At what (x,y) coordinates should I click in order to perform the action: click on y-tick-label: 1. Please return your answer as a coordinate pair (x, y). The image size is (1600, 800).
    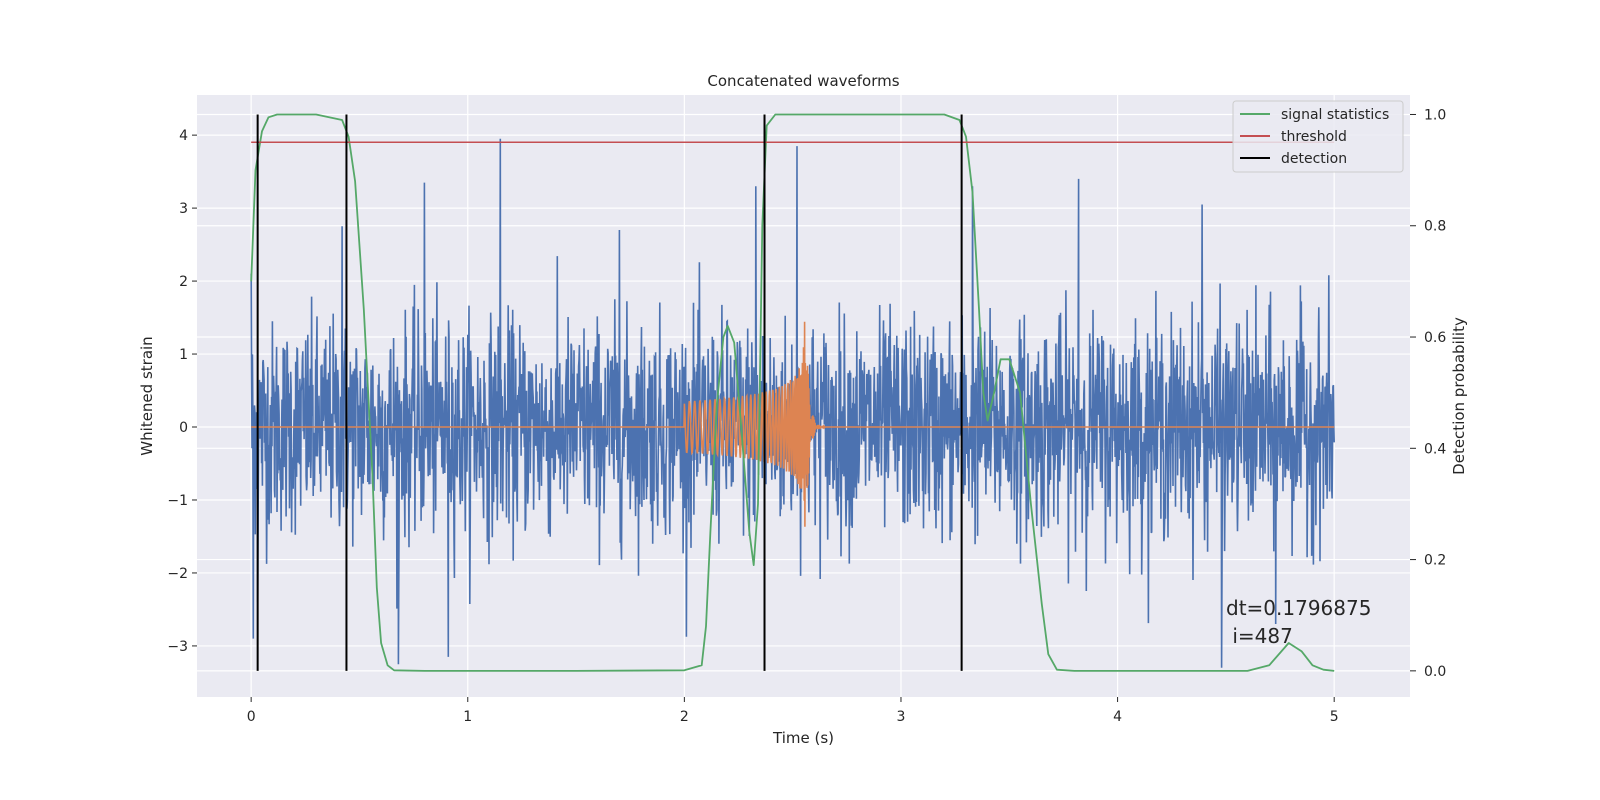
    Looking at the image, I should click on (183, 355).